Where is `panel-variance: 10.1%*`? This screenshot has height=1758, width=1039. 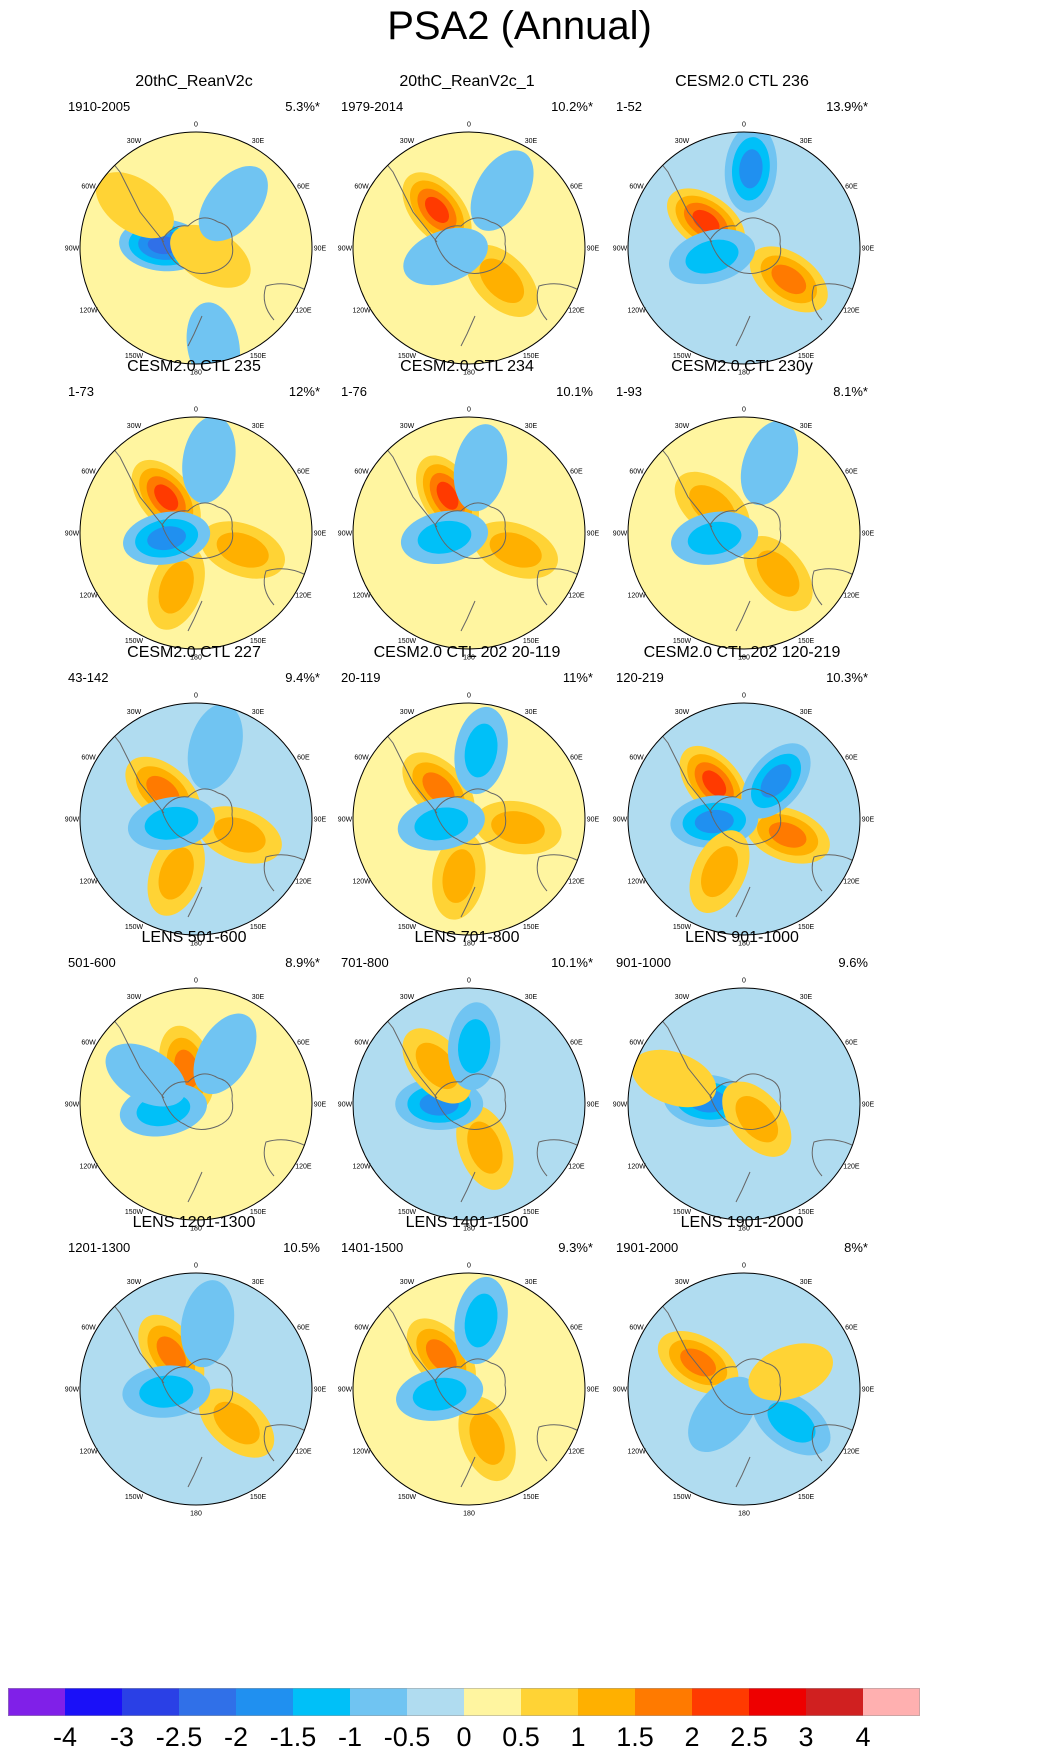 panel-variance: 10.1%* is located at coordinates (572, 962).